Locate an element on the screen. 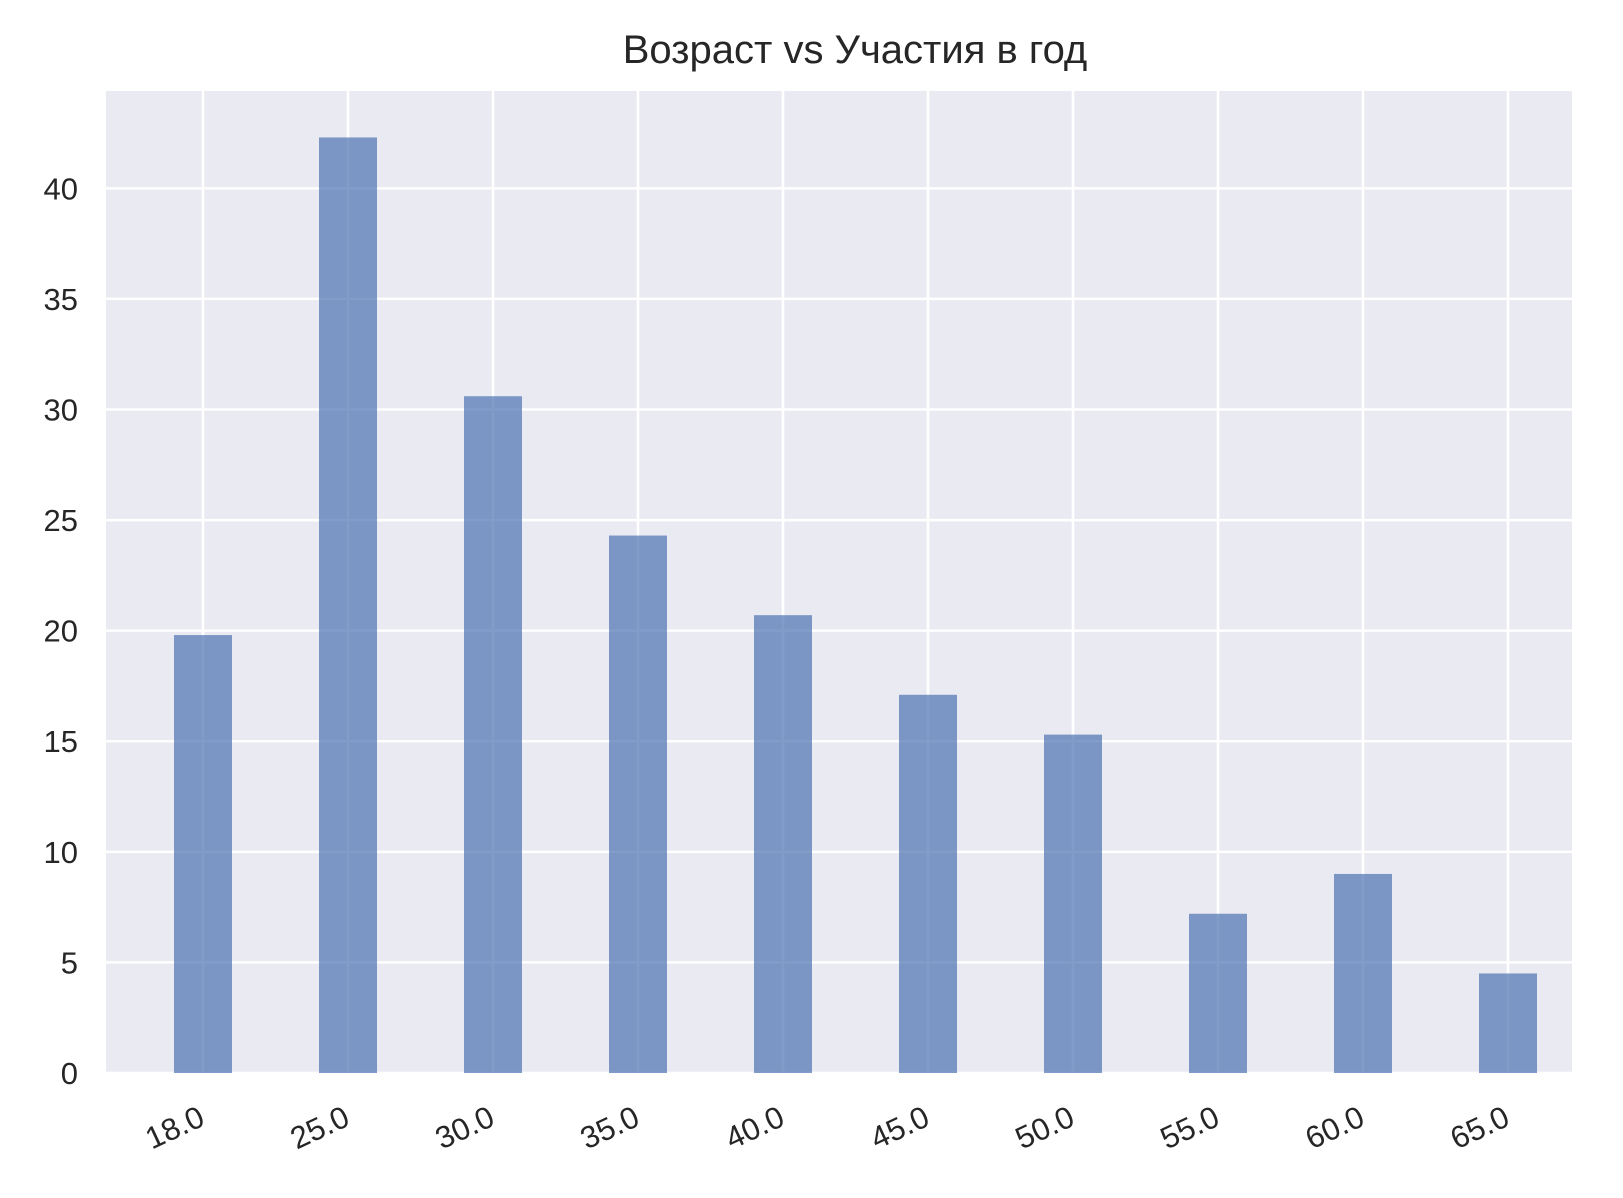 The width and height of the screenshot is (1623, 1198). y-tick-label: 0 is located at coordinates (69, 1073).